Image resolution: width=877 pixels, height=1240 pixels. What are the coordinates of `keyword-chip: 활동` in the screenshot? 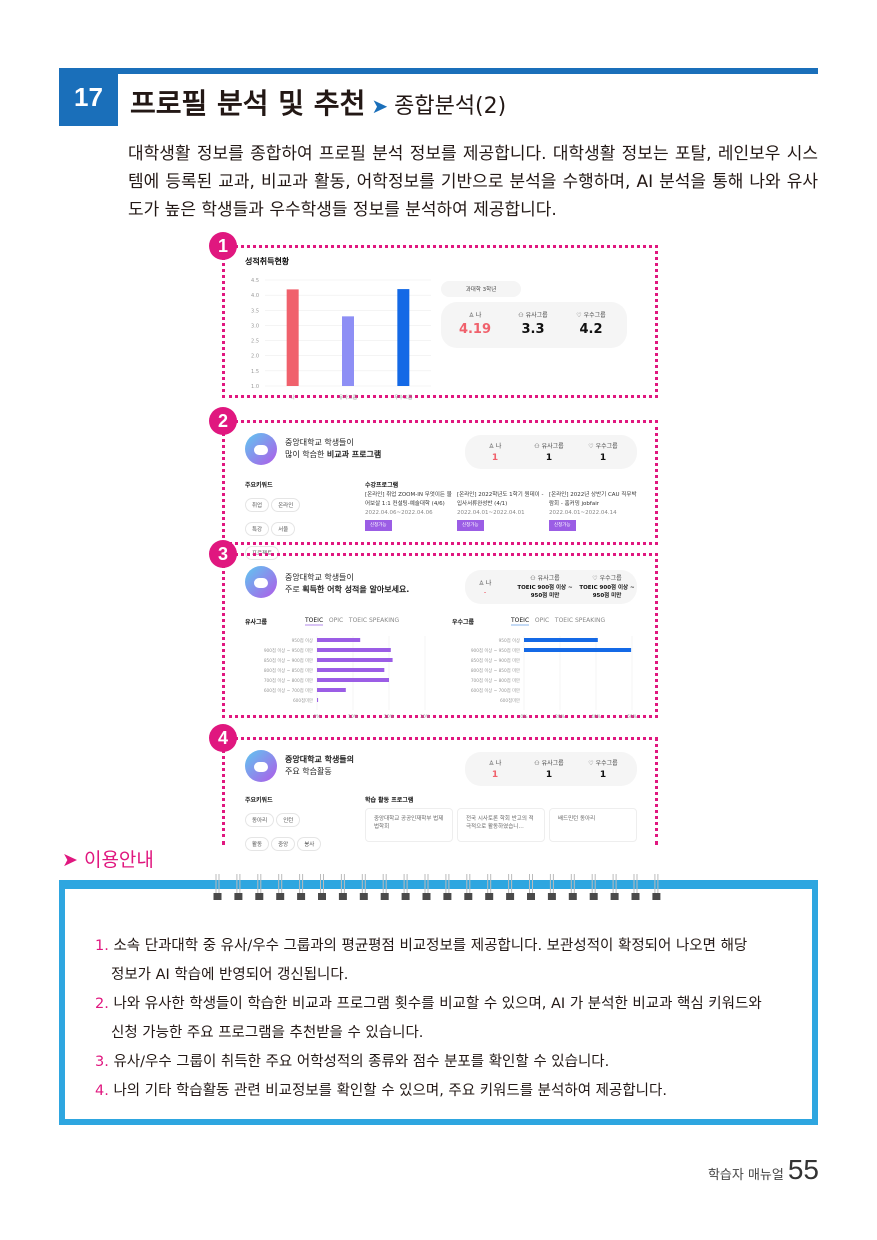 It's located at (257, 844).